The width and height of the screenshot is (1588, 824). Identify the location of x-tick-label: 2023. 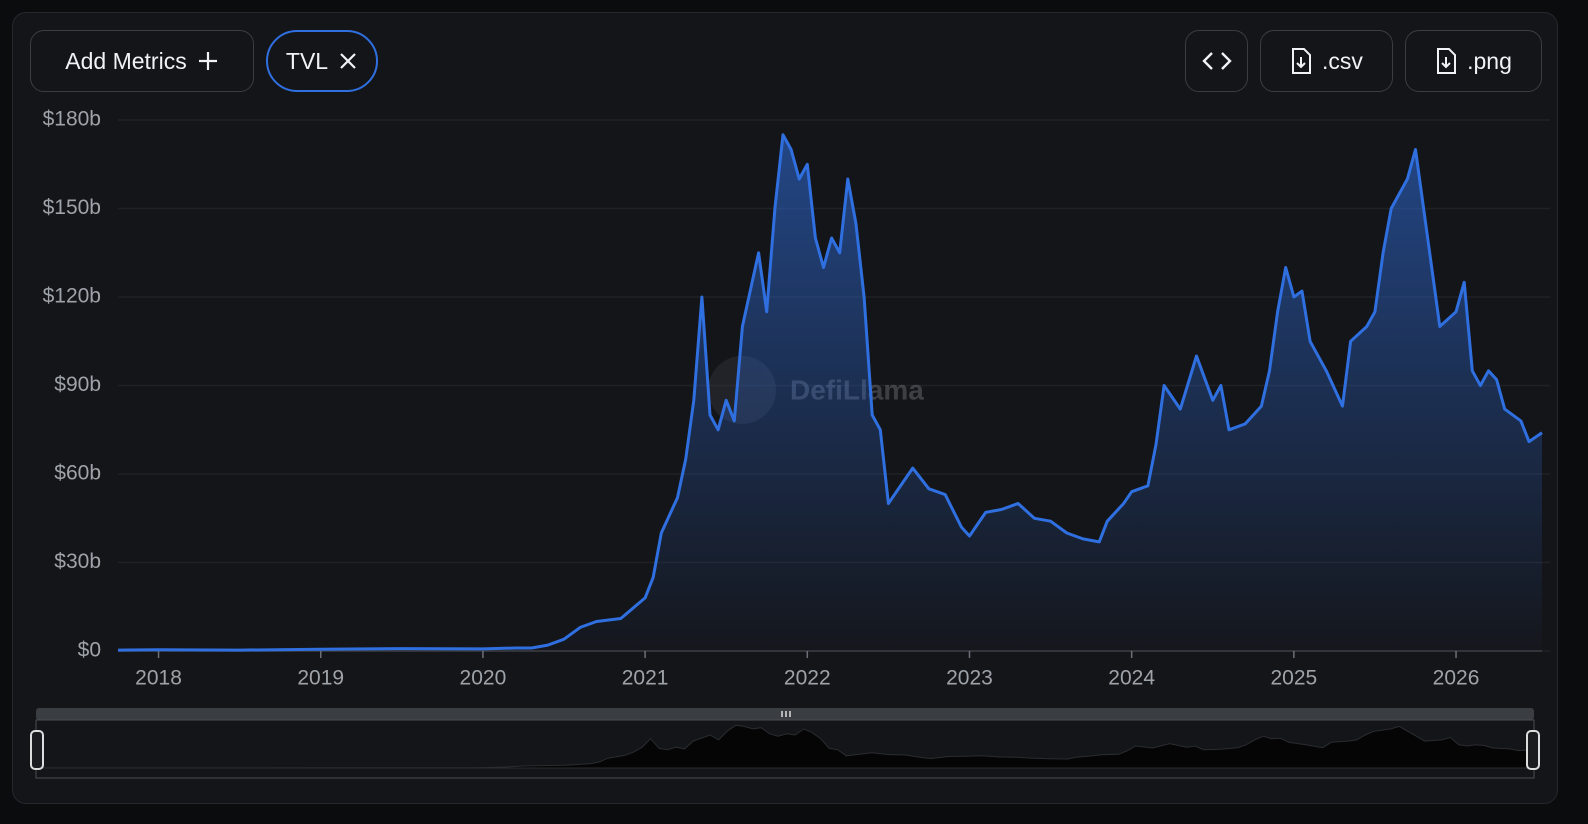
(969, 678).